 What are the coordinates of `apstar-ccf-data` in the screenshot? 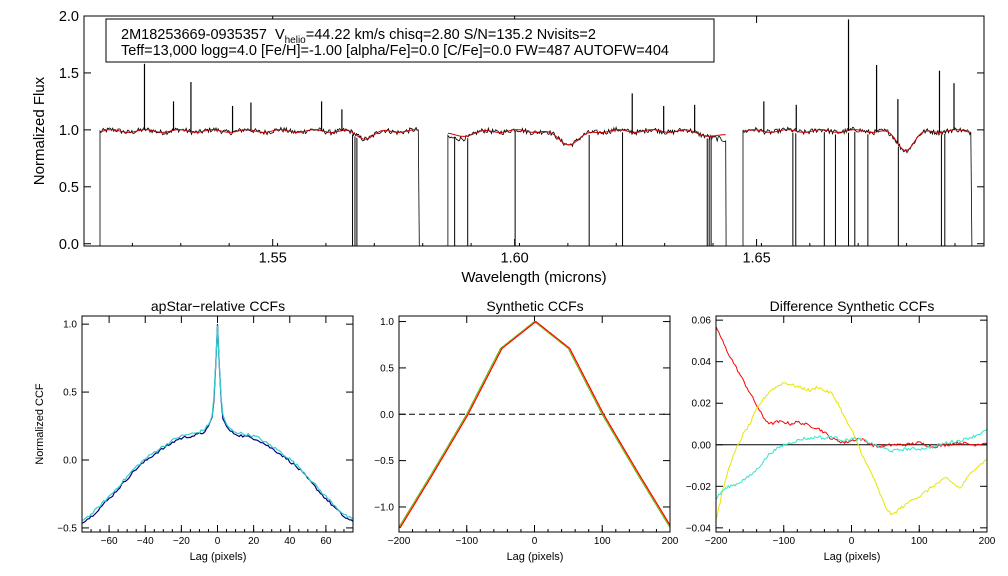 It's located at (217, 424).